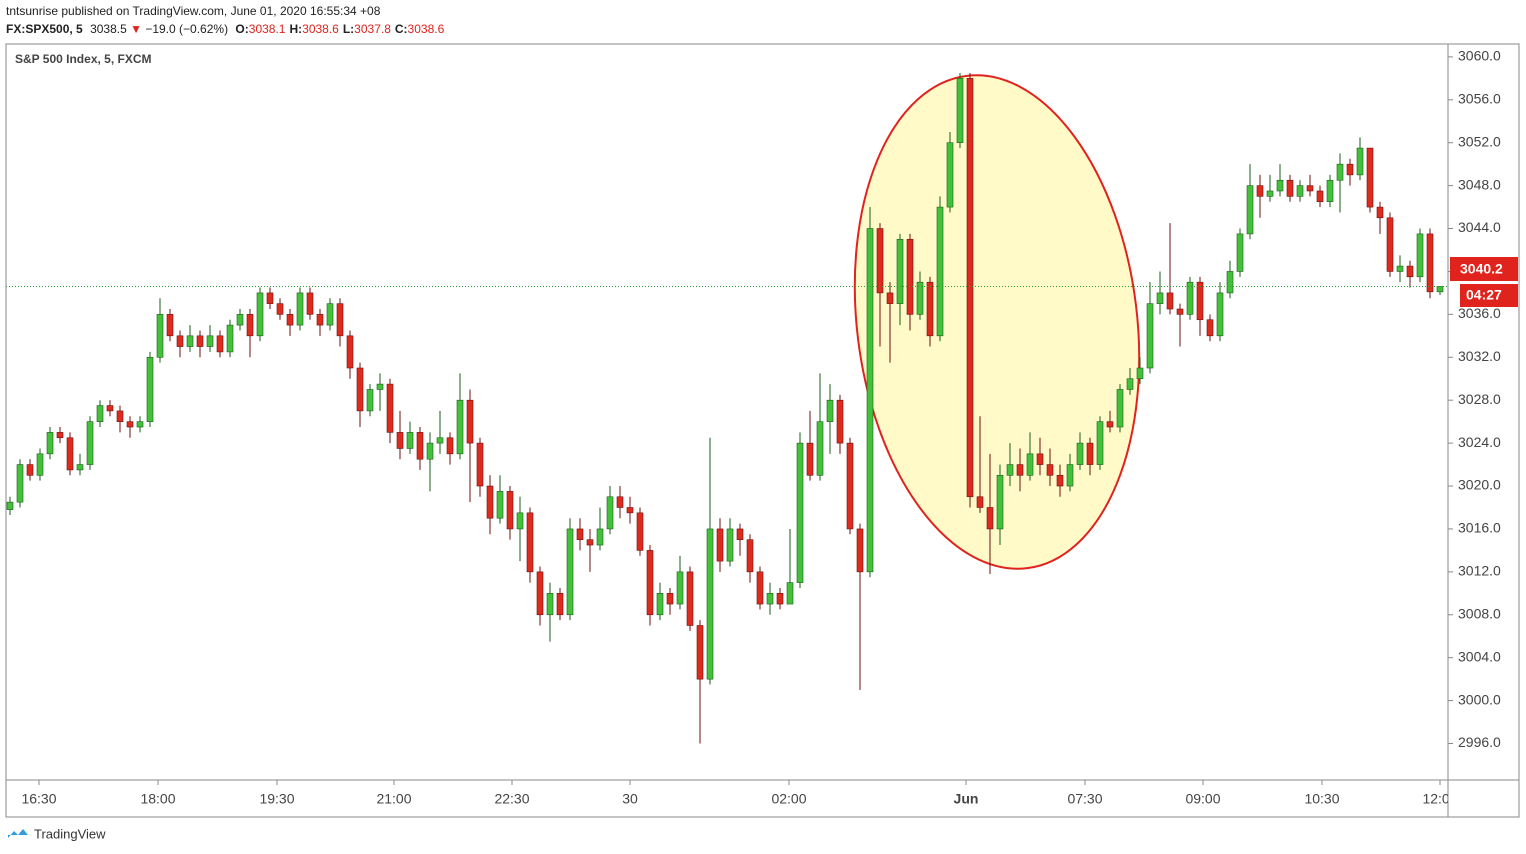 The height and width of the screenshot is (854, 1526). What do you see at coordinates (1479, 442) in the screenshot?
I see `y-tick-label: 3024.0` at bounding box center [1479, 442].